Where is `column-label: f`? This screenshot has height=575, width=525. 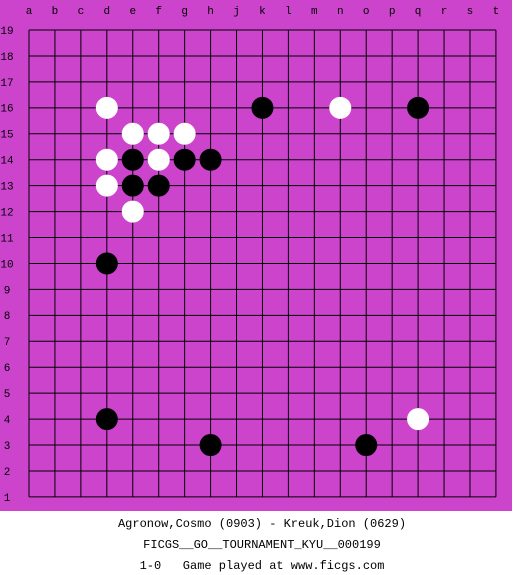 column-label: f is located at coordinates (158, 12).